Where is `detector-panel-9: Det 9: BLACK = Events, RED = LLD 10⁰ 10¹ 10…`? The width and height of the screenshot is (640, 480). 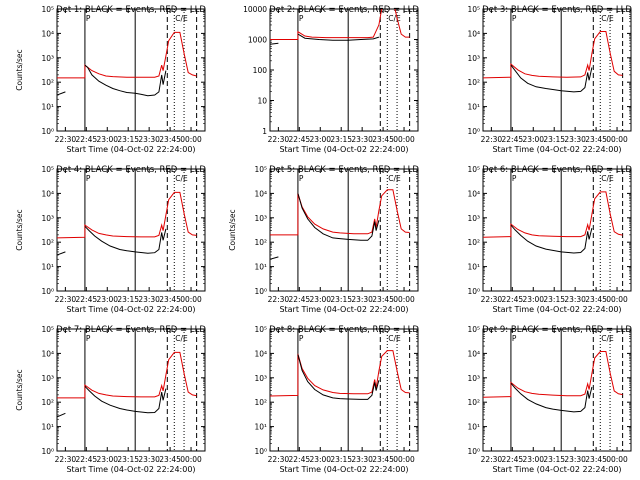 detector-panel-9: Det 9: BLACK = Events, RED = LLD 10⁰ 10¹ 10… is located at coordinates (549, 399).